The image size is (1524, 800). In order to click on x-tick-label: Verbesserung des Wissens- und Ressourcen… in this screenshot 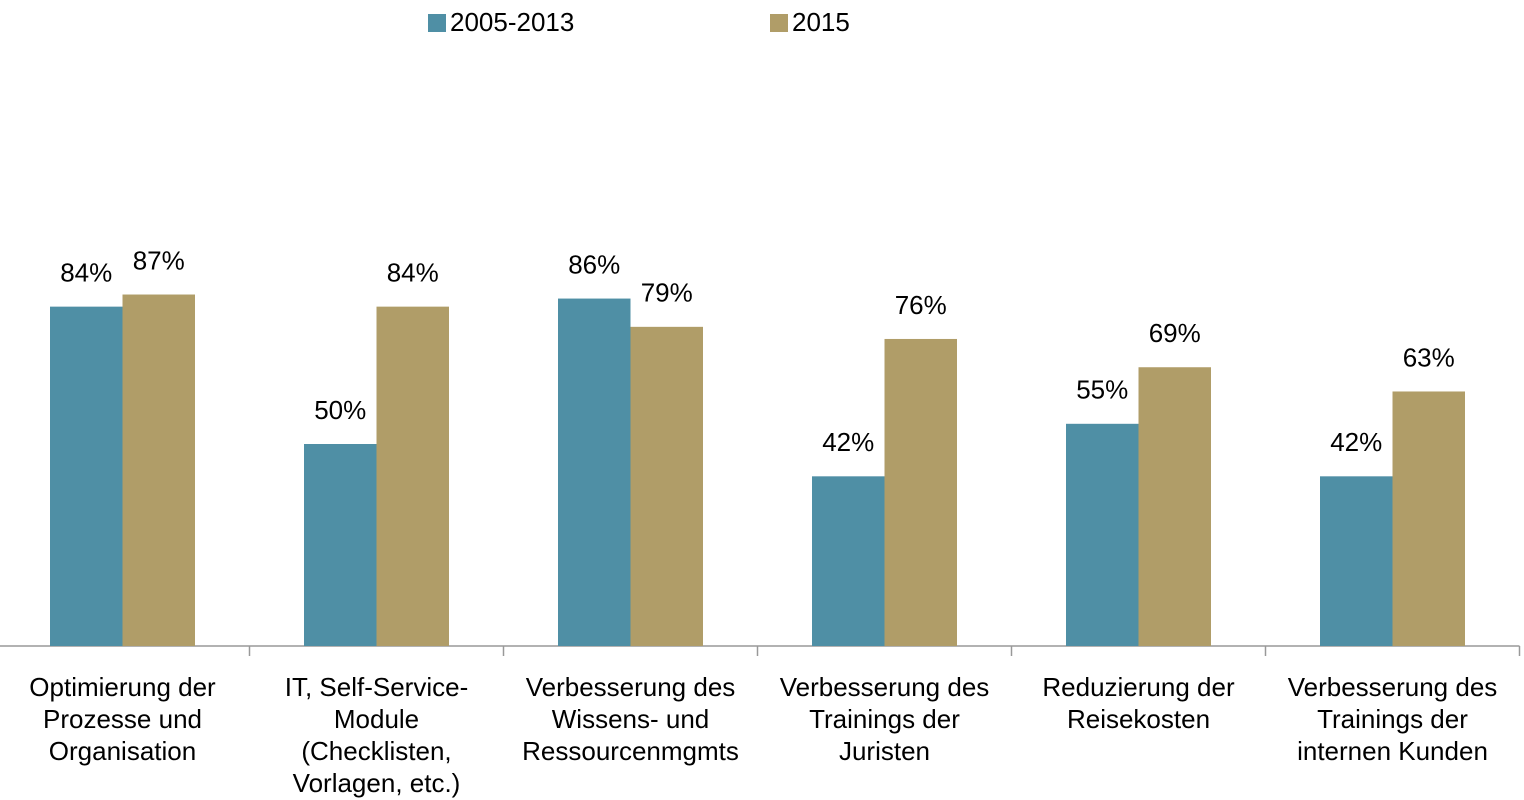, I will do `click(630, 719)`.